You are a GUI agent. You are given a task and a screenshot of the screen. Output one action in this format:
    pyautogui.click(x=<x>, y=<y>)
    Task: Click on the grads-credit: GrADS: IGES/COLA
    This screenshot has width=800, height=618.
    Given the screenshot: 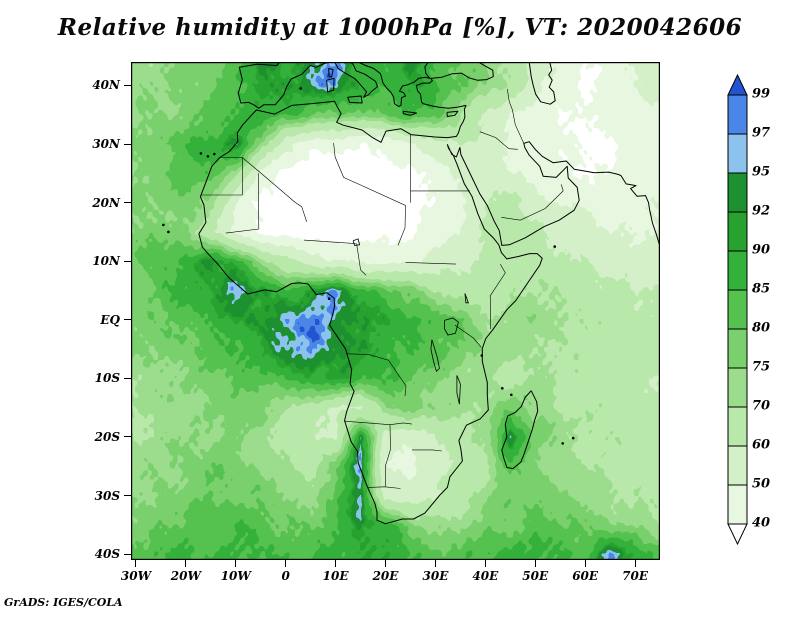 What is the action you would take?
    pyautogui.click(x=63, y=602)
    